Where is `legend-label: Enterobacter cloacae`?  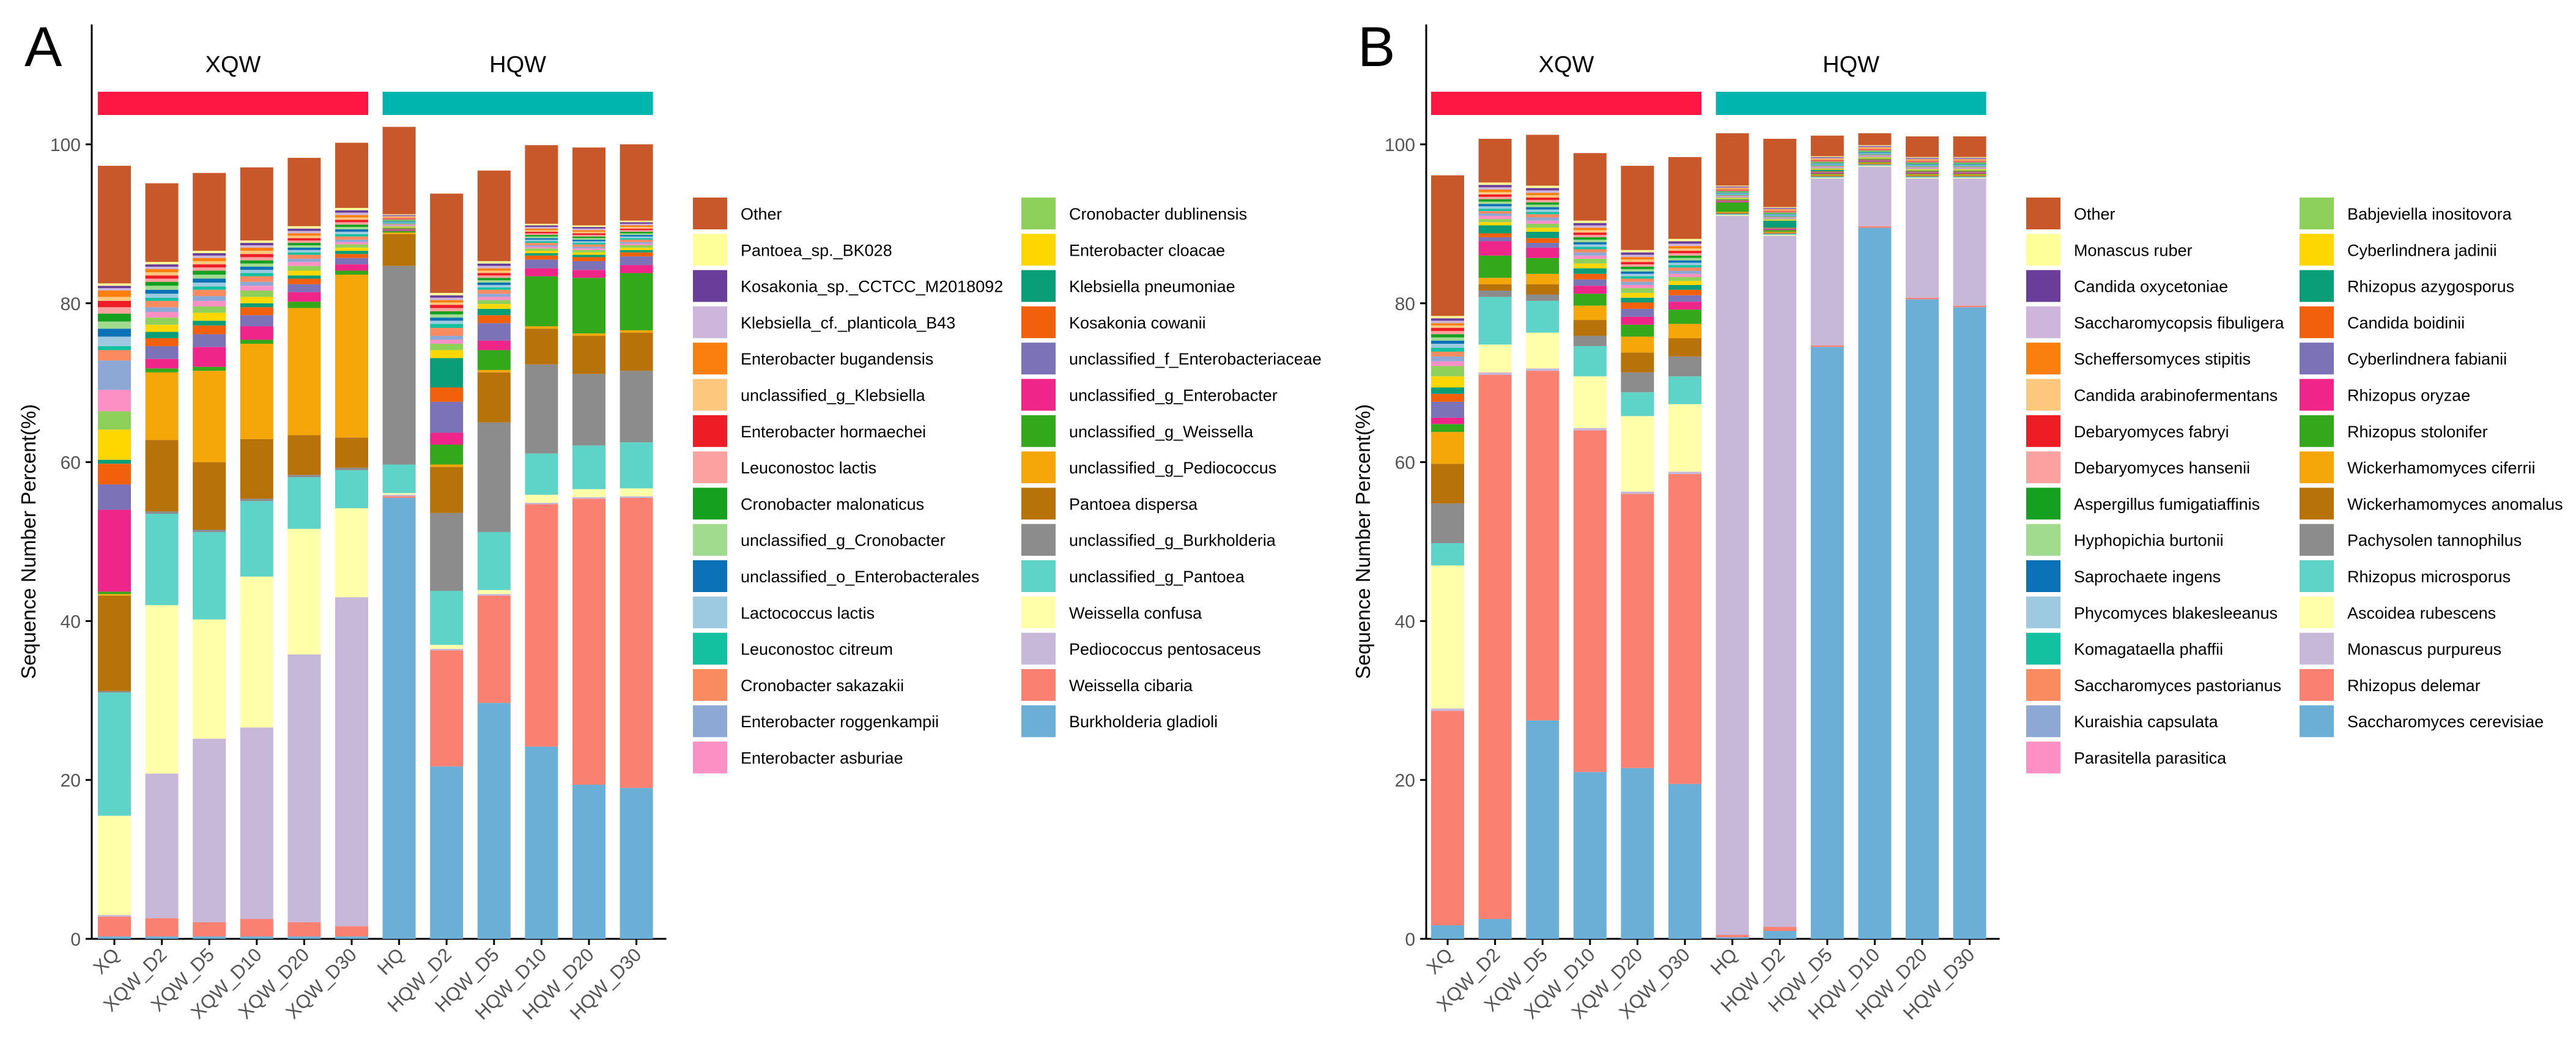
legend-label: Enterobacter cloacae is located at coordinates (1147, 250).